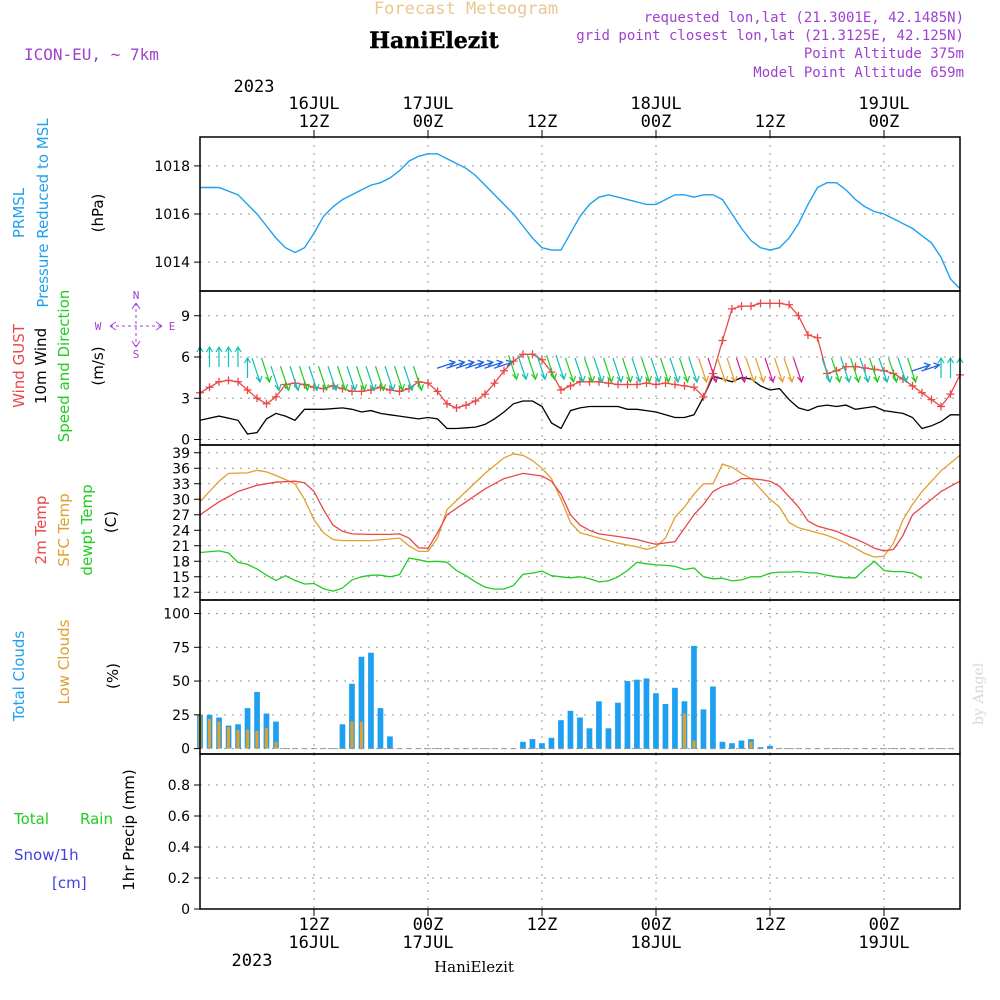 This screenshot has height=1000, width=1000. I want to click on y-tick-label: 15, so click(181, 578).